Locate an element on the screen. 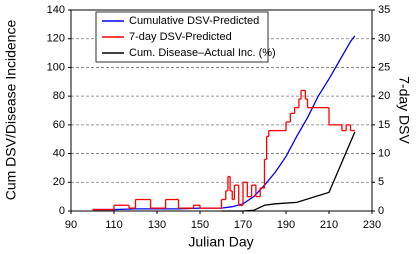  y-tick-label: 40 is located at coordinates (59, 153).